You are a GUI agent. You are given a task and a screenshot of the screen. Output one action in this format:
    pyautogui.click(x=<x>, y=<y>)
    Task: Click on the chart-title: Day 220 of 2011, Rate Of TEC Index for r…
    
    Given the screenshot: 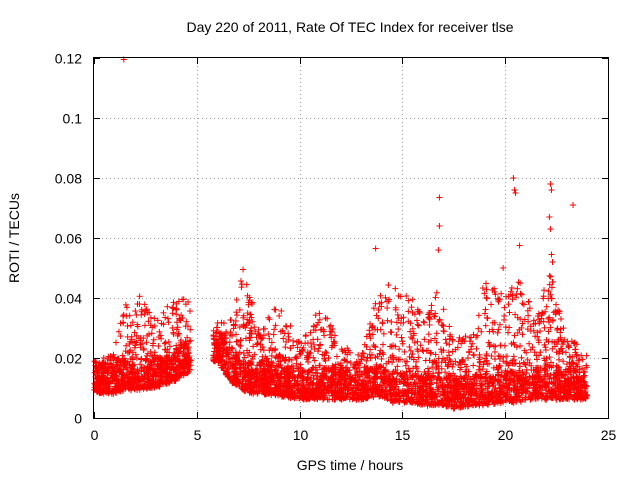 What is the action you would take?
    pyautogui.click(x=349, y=27)
    